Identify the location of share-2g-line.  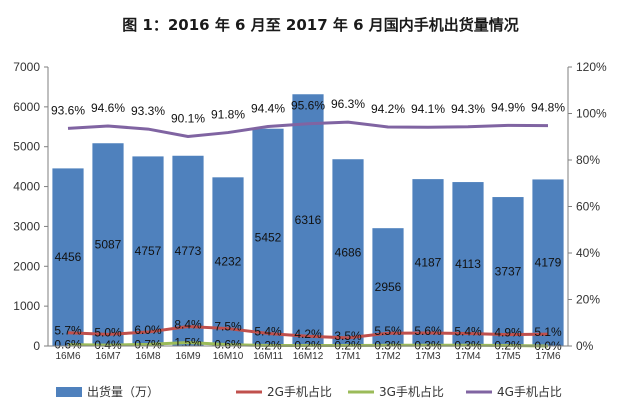
(308, 332).